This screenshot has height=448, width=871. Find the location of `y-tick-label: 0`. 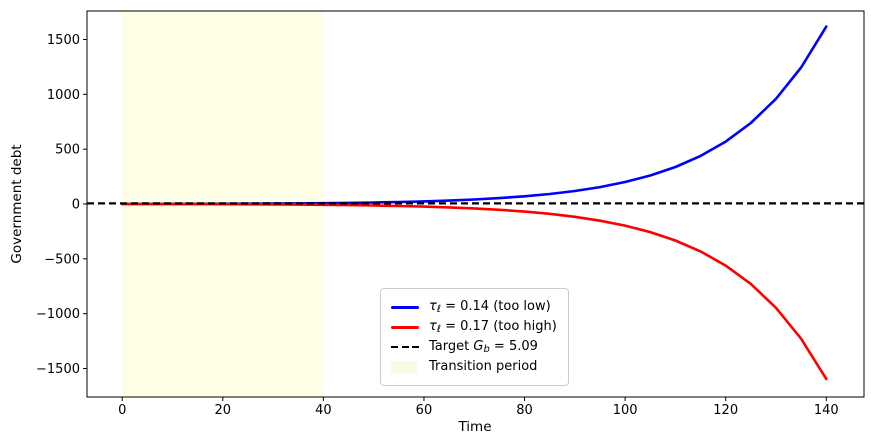

y-tick-label: 0 is located at coordinates (76, 205).